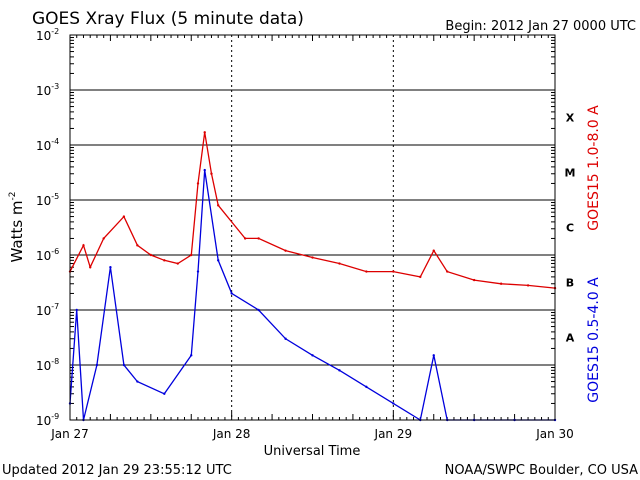 Image resolution: width=640 pixels, height=480 pixels. Describe the element at coordinates (541, 470) in the screenshot. I see `credit-label: NOAA/SWPC Boulder, CO USA` at that location.